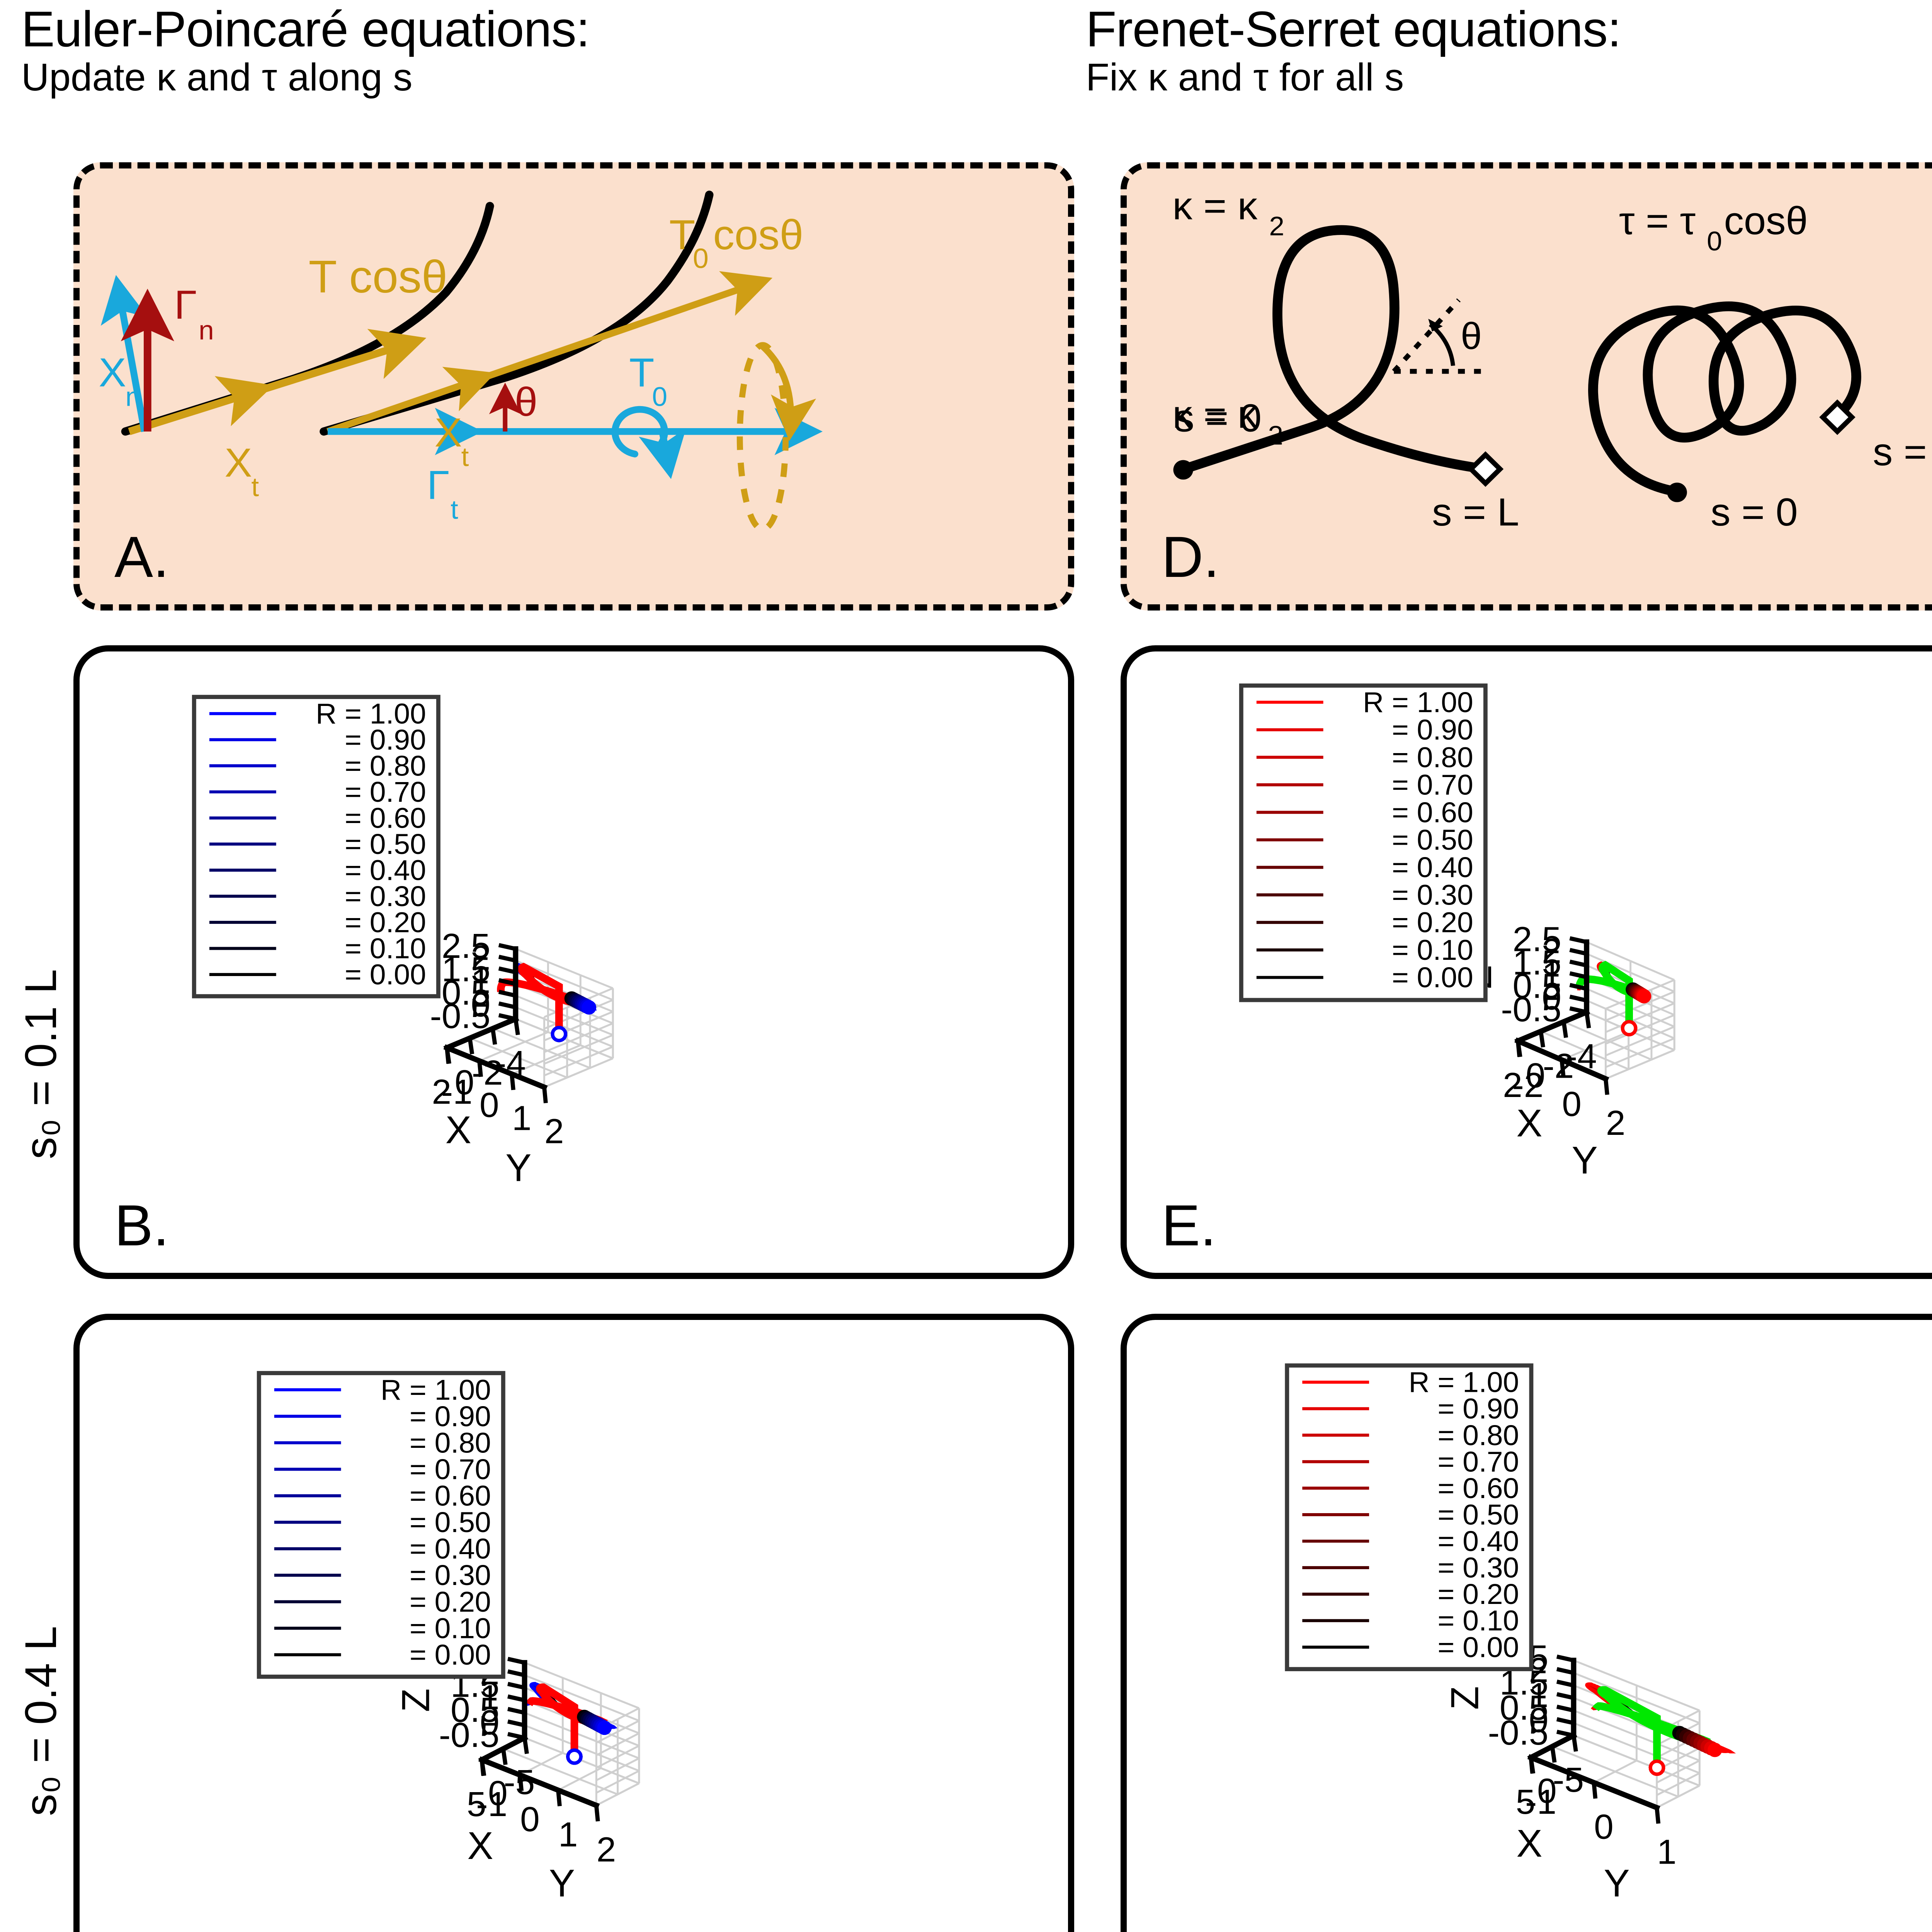  I want to click on tau0-costheta-sub: 0, so click(701, 259).